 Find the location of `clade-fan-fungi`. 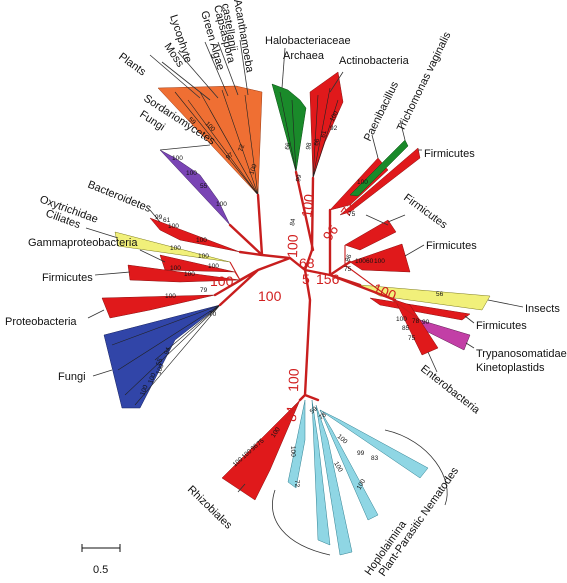

clade-fan-fungi is located at coordinates (162, 356).